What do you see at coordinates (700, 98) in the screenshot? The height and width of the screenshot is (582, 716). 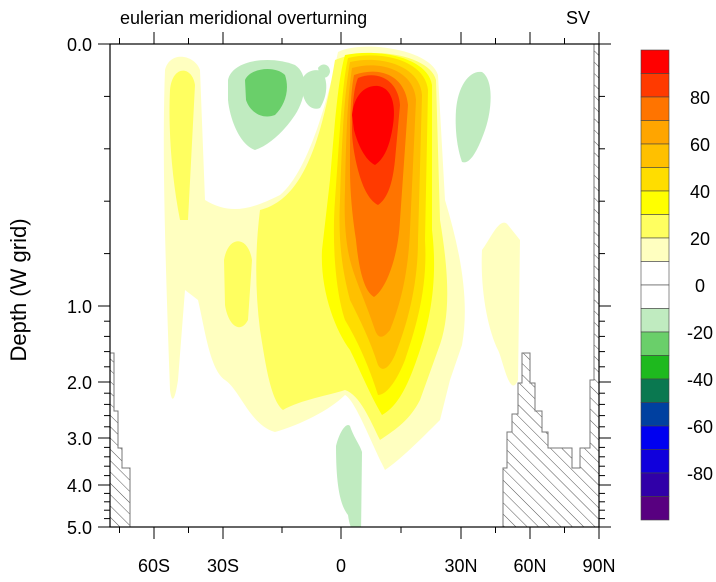 I see `colorbar-label: 80` at bounding box center [700, 98].